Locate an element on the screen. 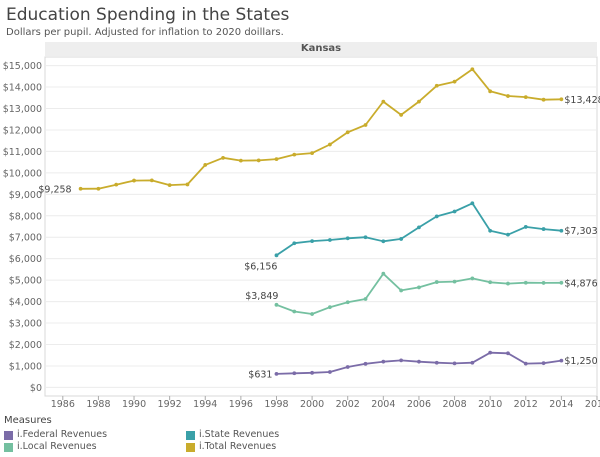 This screenshot has height=457, width=600. y-tick-label: $0 is located at coordinates (36, 388).